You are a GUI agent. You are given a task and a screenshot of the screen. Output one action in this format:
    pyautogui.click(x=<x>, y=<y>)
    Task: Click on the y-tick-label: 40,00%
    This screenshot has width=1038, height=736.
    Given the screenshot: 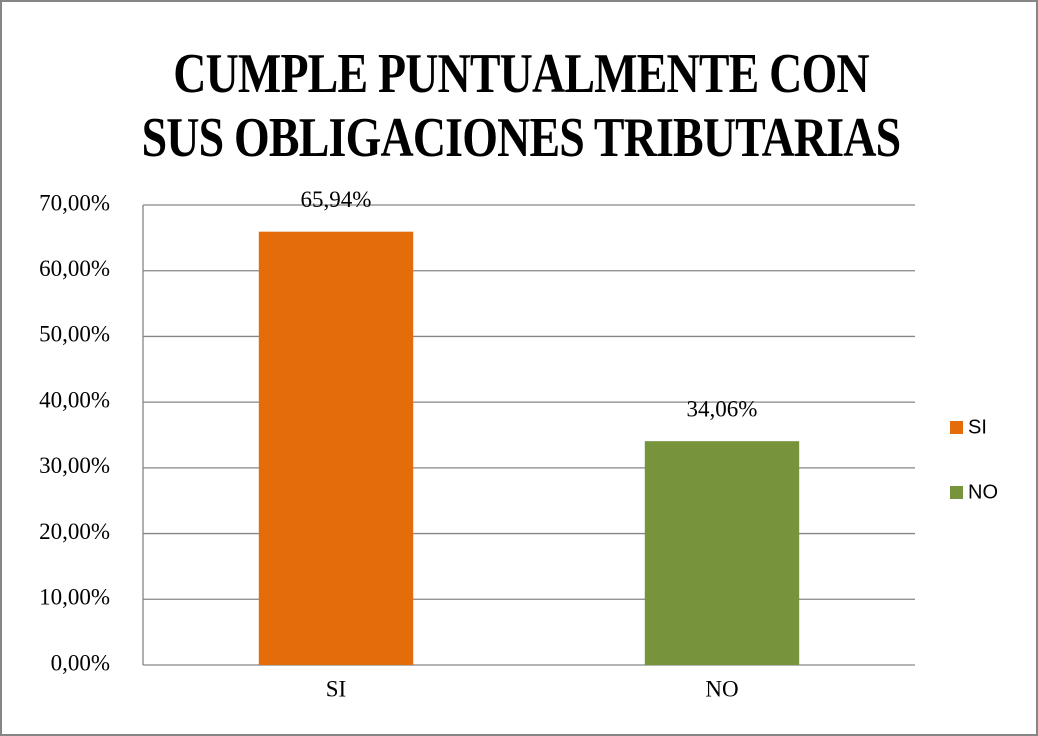 What is the action you would take?
    pyautogui.click(x=74, y=399)
    